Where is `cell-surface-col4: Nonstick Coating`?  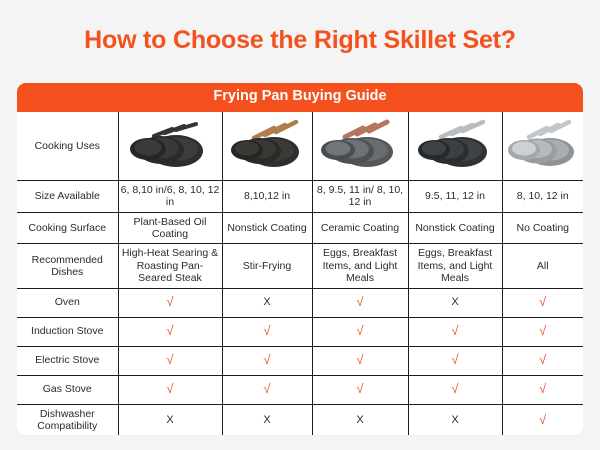
cell-surface-col4: Nonstick Coating is located at coordinates (455, 228).